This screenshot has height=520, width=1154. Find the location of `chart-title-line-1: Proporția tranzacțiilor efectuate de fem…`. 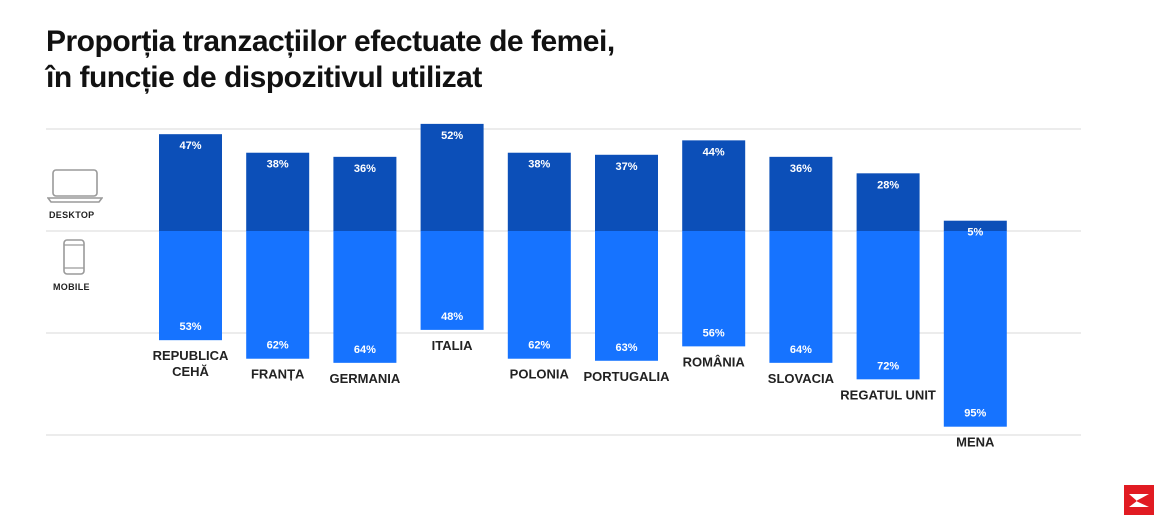

chart-title-line-1: Proporția tranzacțiilor efectuate de fem… is located at coordinates (330, 41).